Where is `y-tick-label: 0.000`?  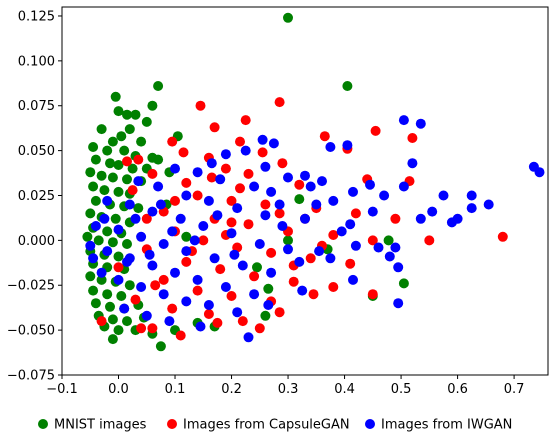 y-tick-label: 0.000 is located at coordinates (36, 241).